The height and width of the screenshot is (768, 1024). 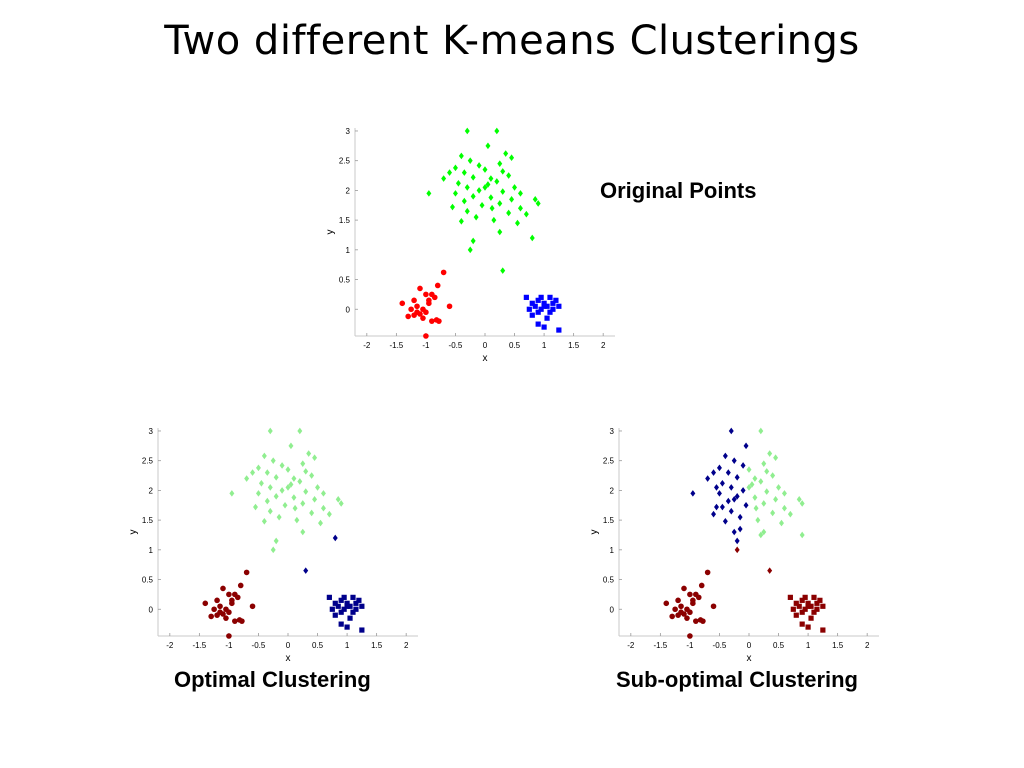 I want to click on optimal-clustering-caption: Optimal Clustering, so click(x=272, y=679).